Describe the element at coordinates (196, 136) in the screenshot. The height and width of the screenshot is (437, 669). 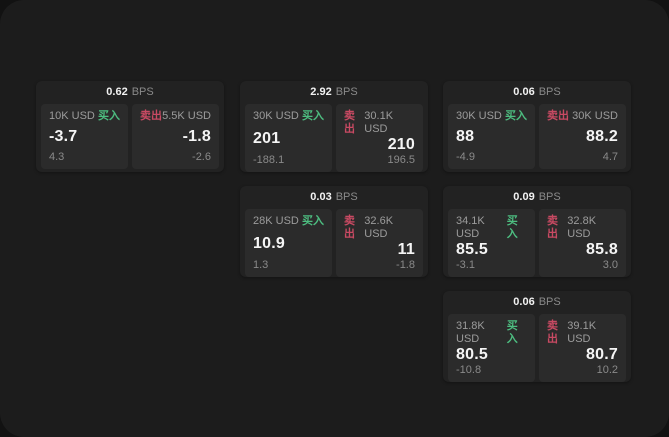
I see `sell-price: -1.8` at that location.